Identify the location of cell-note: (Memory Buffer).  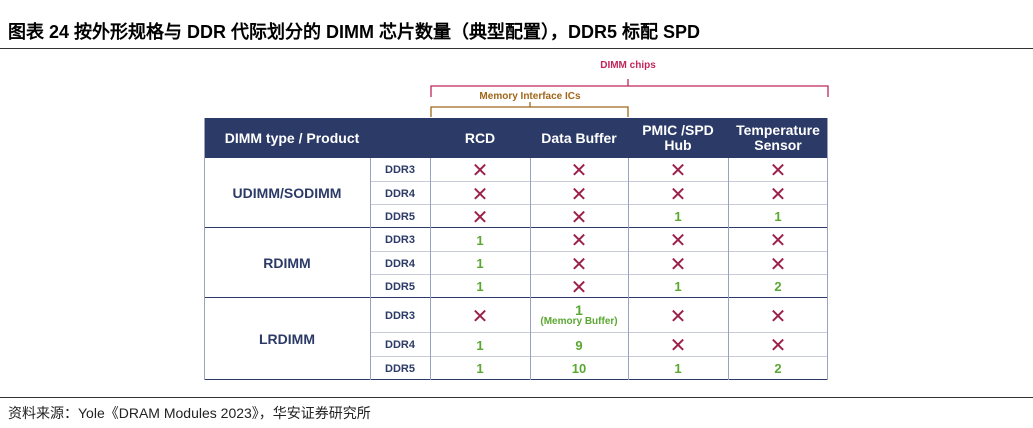
(579, 321).